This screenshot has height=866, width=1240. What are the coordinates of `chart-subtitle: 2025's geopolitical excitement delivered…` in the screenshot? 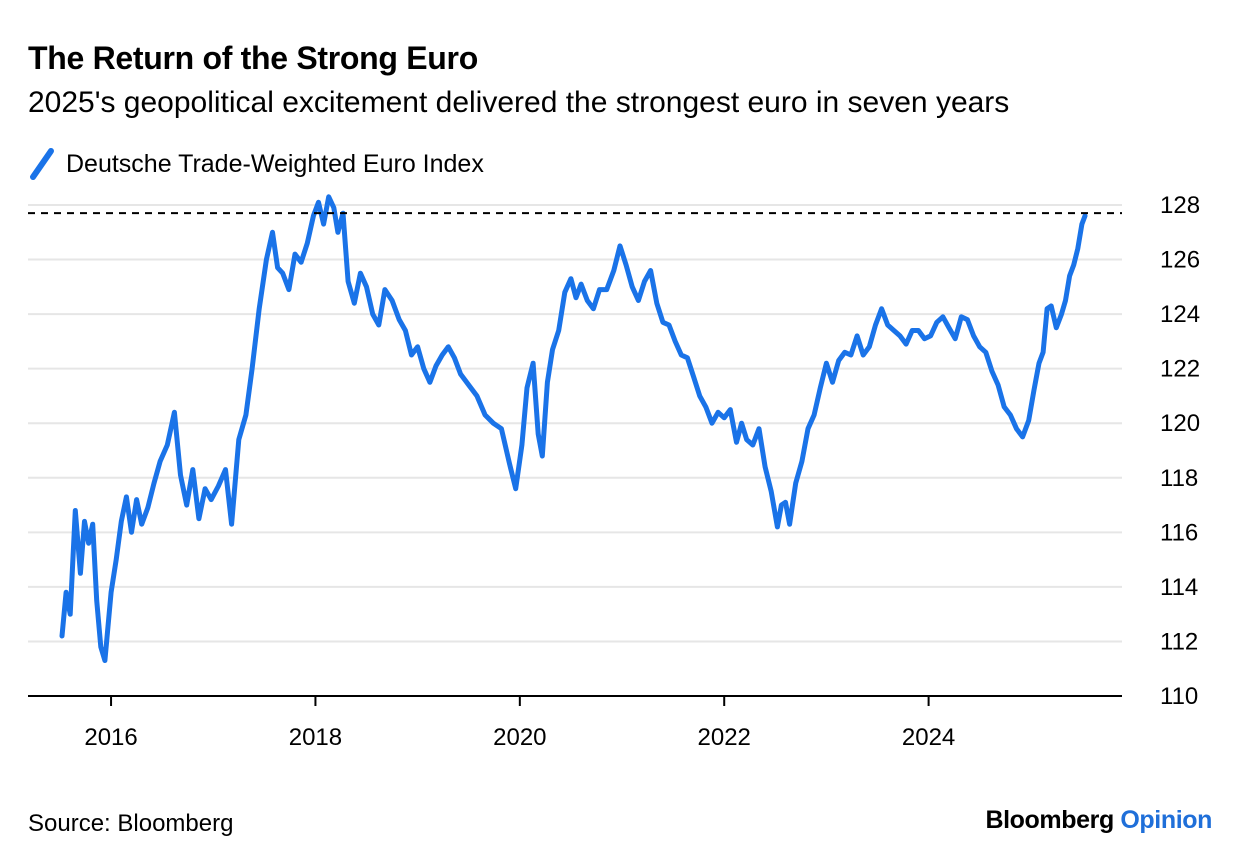 It's located at (519, 102).